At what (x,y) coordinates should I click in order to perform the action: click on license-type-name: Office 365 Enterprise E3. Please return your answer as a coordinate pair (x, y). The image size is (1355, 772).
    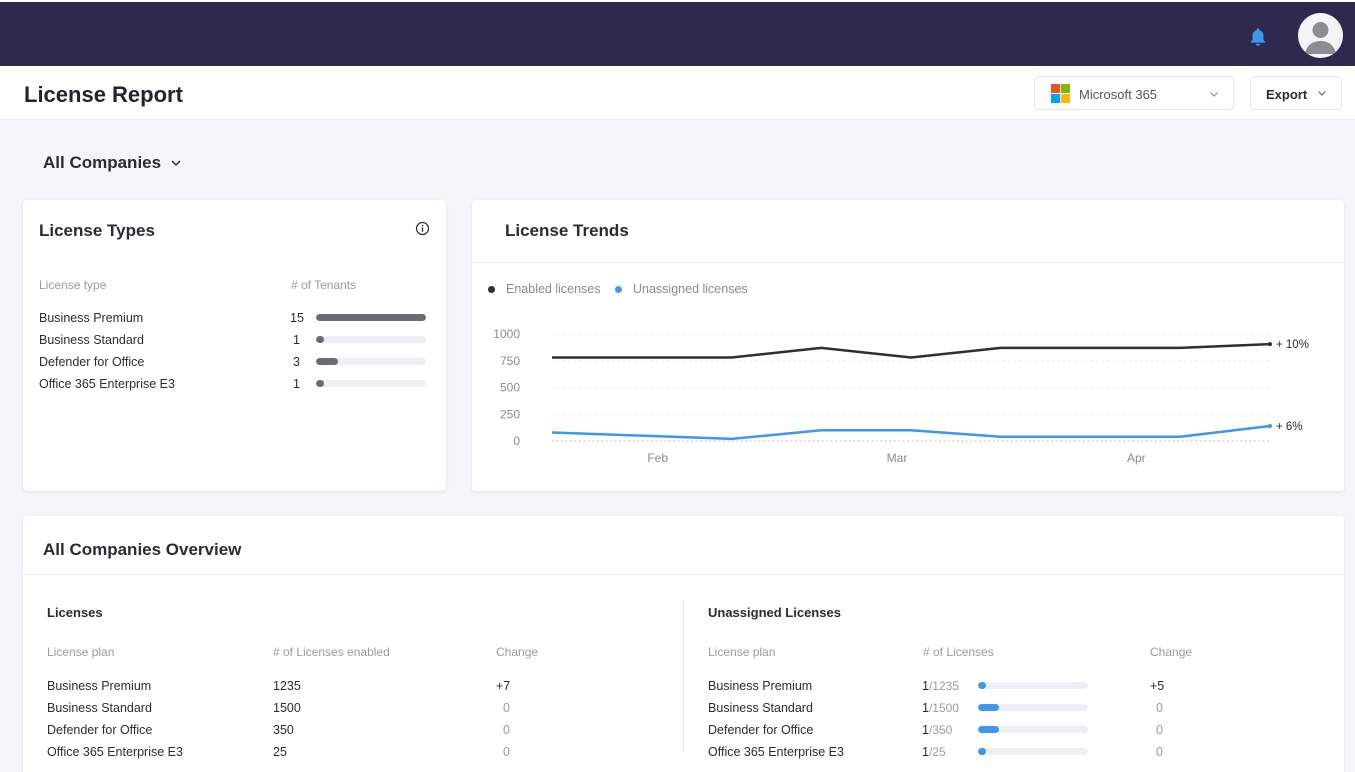
    Looking at the image, I should click on (107, 384).